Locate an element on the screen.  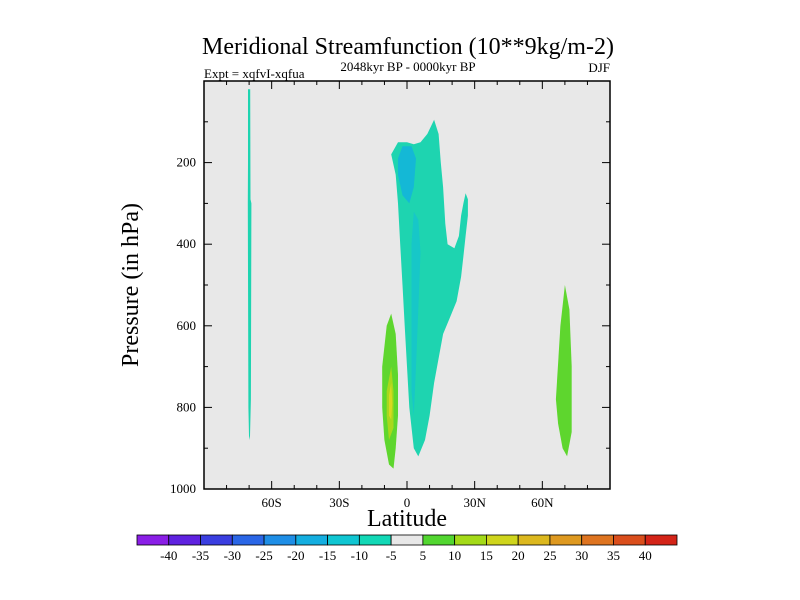
y-axis-label: Pressure (in hPa) is located at coordinates (131, 285).